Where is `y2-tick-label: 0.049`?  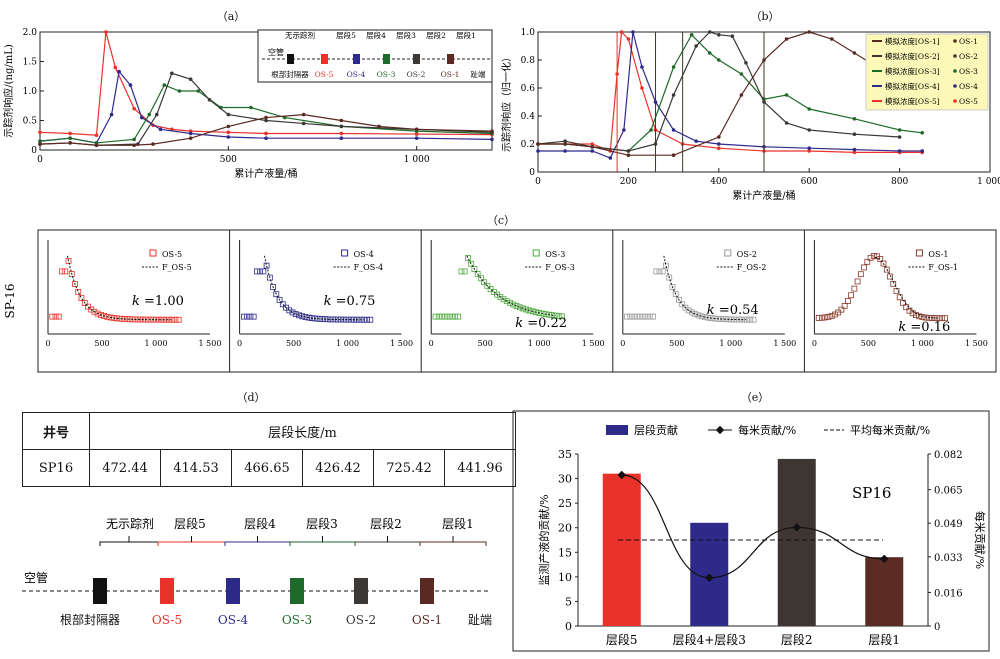 y2-tick-label: 0.049 is located at coordinates (948, 524).